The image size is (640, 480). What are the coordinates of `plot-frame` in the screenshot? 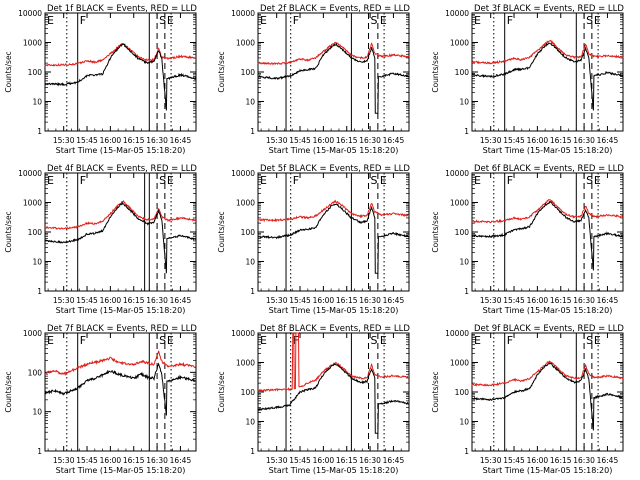 It's located at (333, 232).